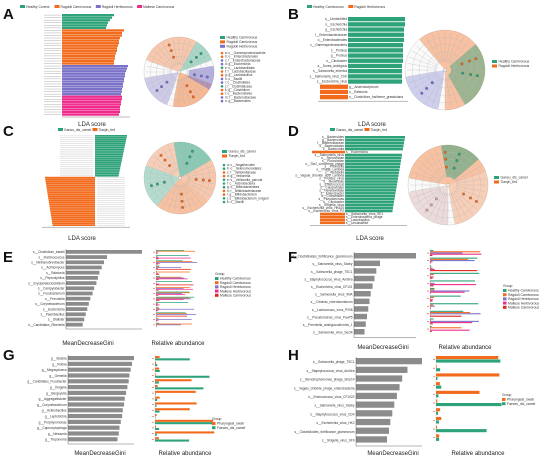  Describe the element at coordinates (157, 184) in the screenshot. I see `panel-c-node` at that location.